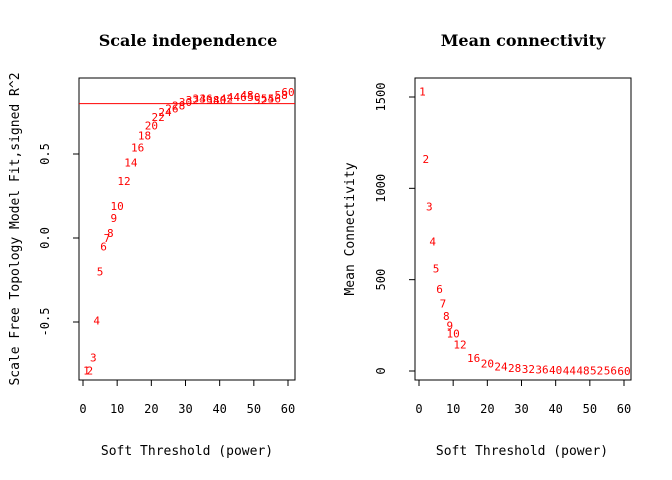 Image resolution: width=672 pixels, height=480 pixels. What do you see at coordinates (226, 99) in the screenshot?
I see `data-point-label: 42` at bounding box center [226, 99].